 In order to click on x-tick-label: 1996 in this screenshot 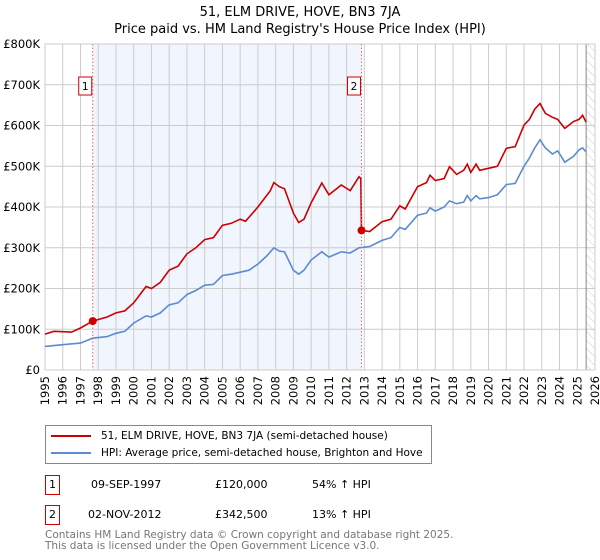, I will do `click(63, 390)`.